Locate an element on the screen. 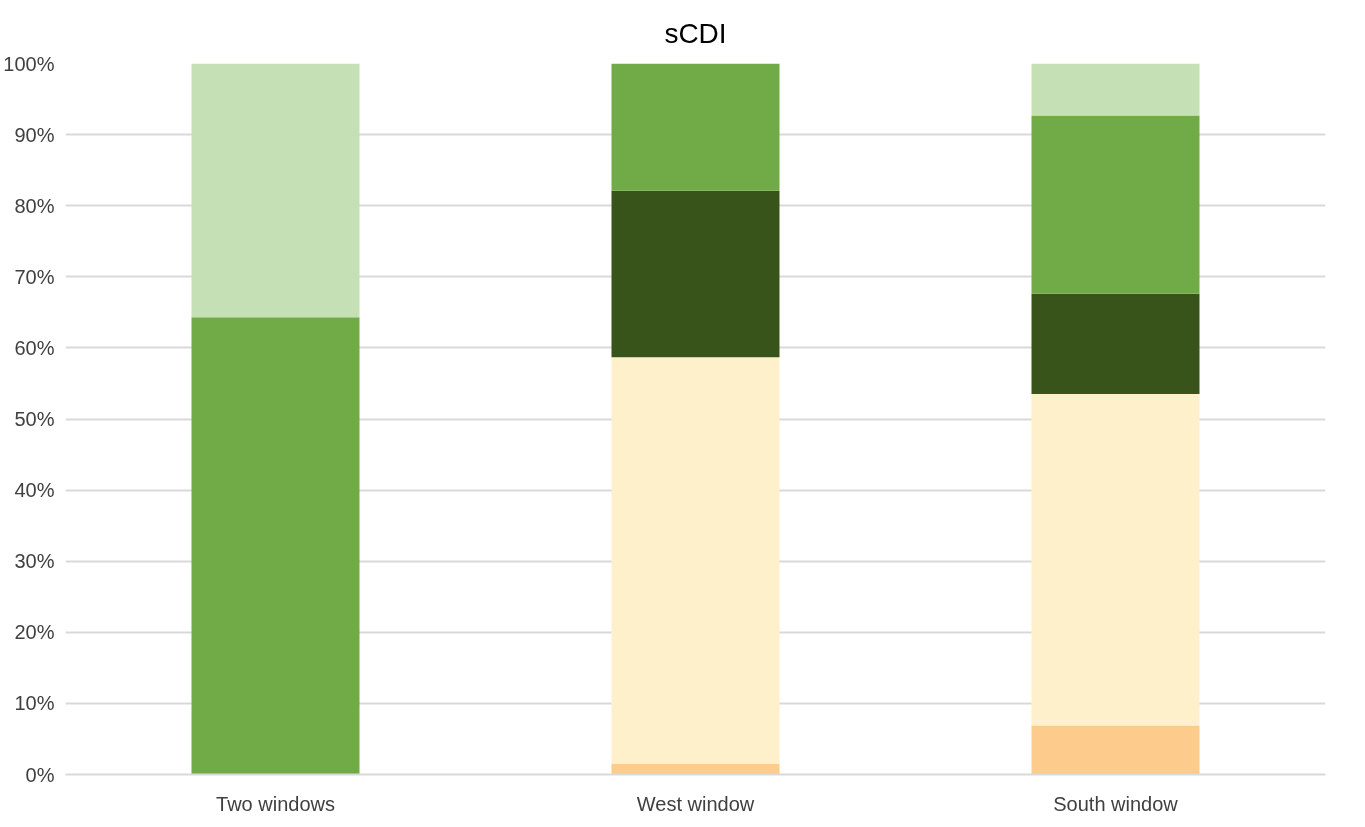 The width and height of the screenshot is (1365, 827). y-tick-label: 90% is located at coordinates (34, 134).